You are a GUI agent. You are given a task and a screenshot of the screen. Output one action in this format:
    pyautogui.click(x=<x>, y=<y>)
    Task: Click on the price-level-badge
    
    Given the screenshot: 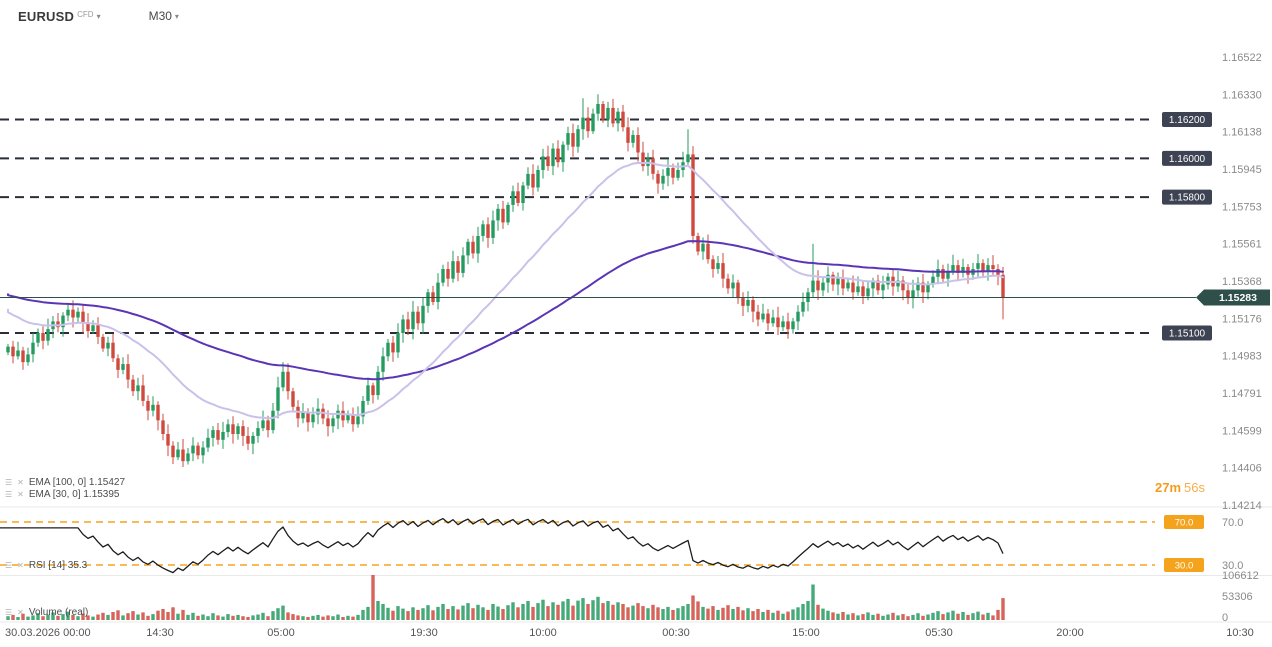 What is the action you would take?
    pyautogui.click(x=1187, y=333)
    